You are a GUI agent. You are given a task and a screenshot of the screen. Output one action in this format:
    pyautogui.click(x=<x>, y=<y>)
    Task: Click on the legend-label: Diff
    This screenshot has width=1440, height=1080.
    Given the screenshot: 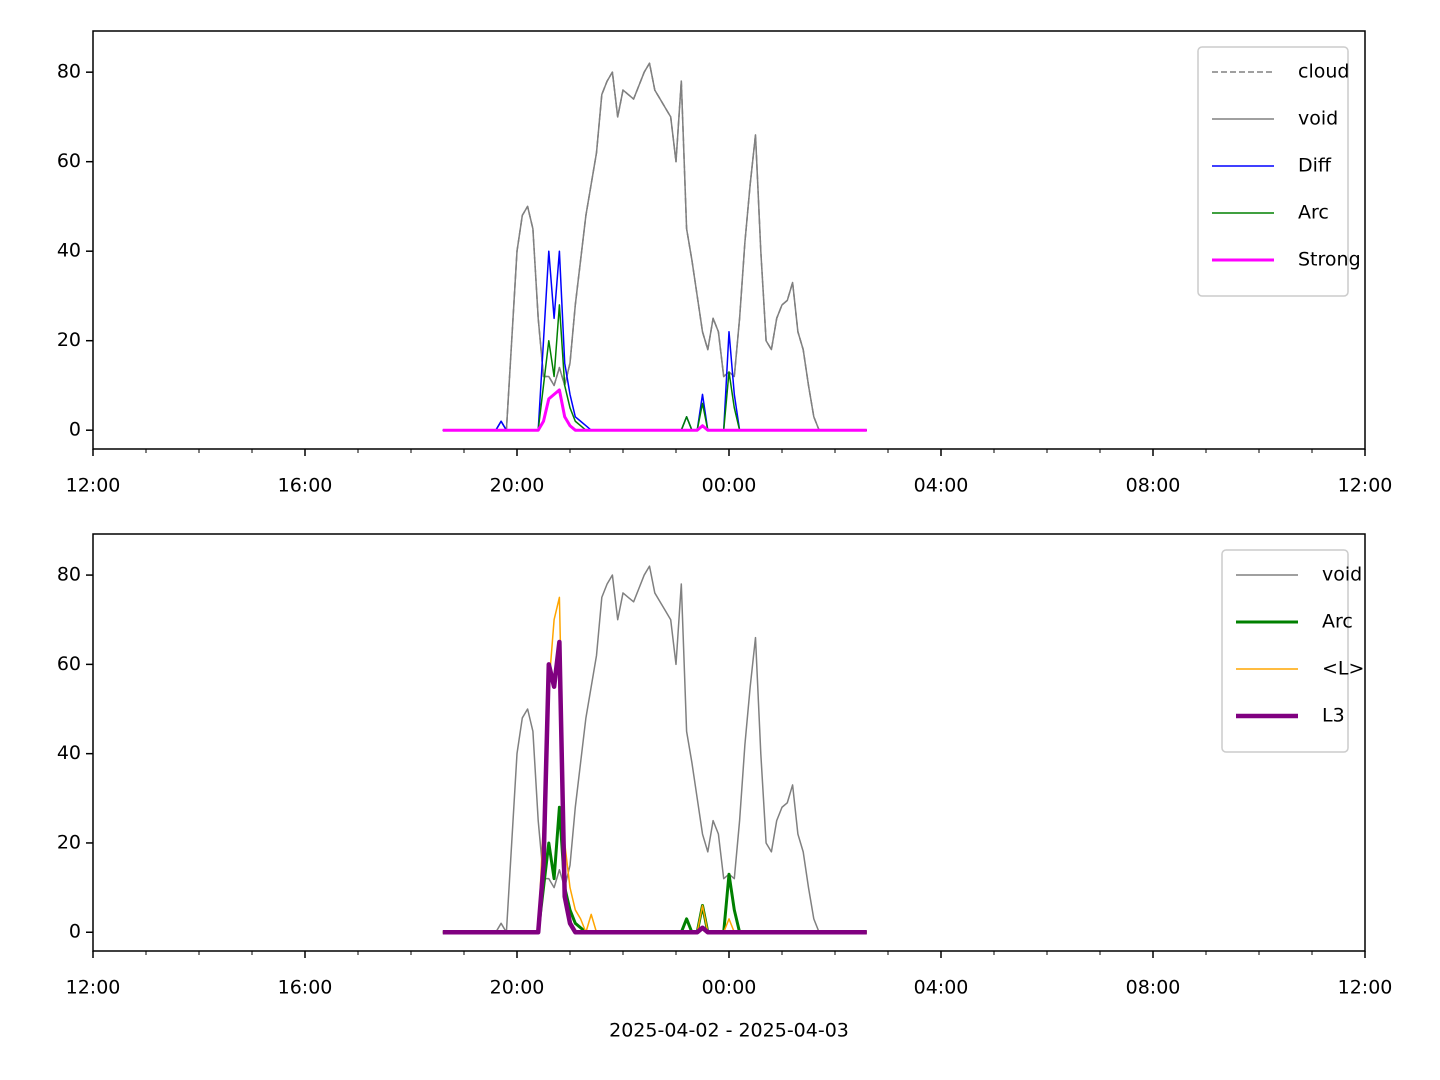 What is the action you would take?
    pyautogui.click(x=1315, y=166)
    